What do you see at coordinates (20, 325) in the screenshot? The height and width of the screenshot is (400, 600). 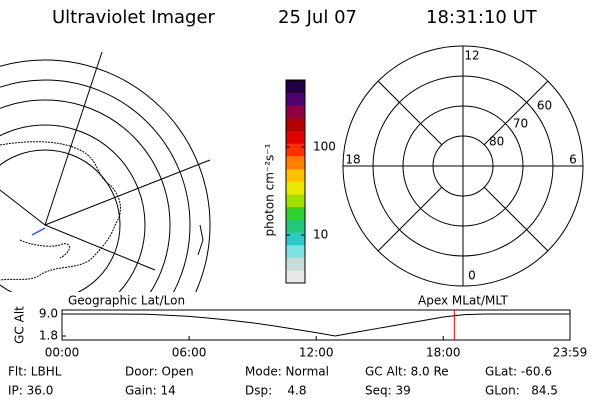 I see `y-axis-label: GC Alt` at bounding box center [20, 325].